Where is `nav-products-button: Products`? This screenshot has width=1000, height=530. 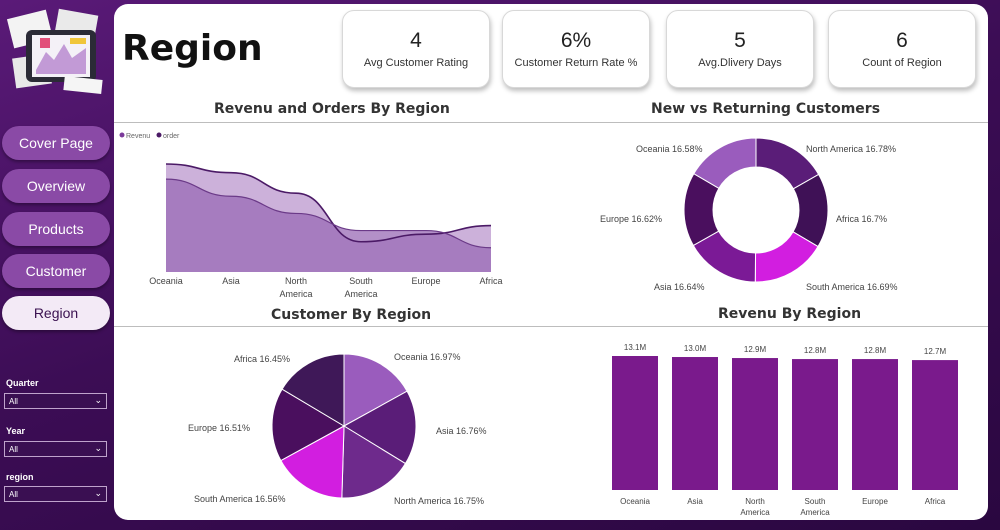
nav-products-button: Products is located at coordinates (56, 229).